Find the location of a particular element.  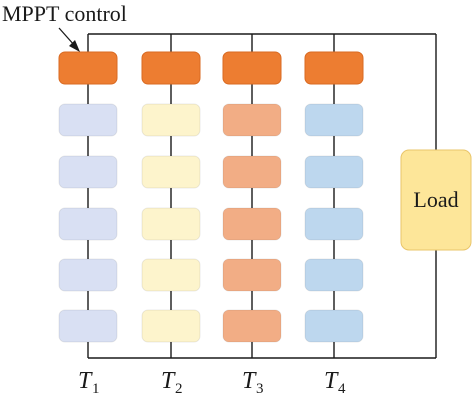

string-label-sub-3: 3 is located at coordinates (260, 389).